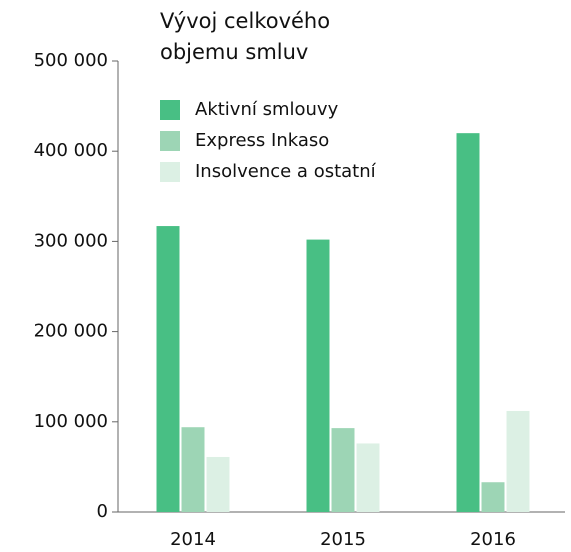  I want to click on chart-title: Vývoj celkového objemu smluv, so click(245, 36).